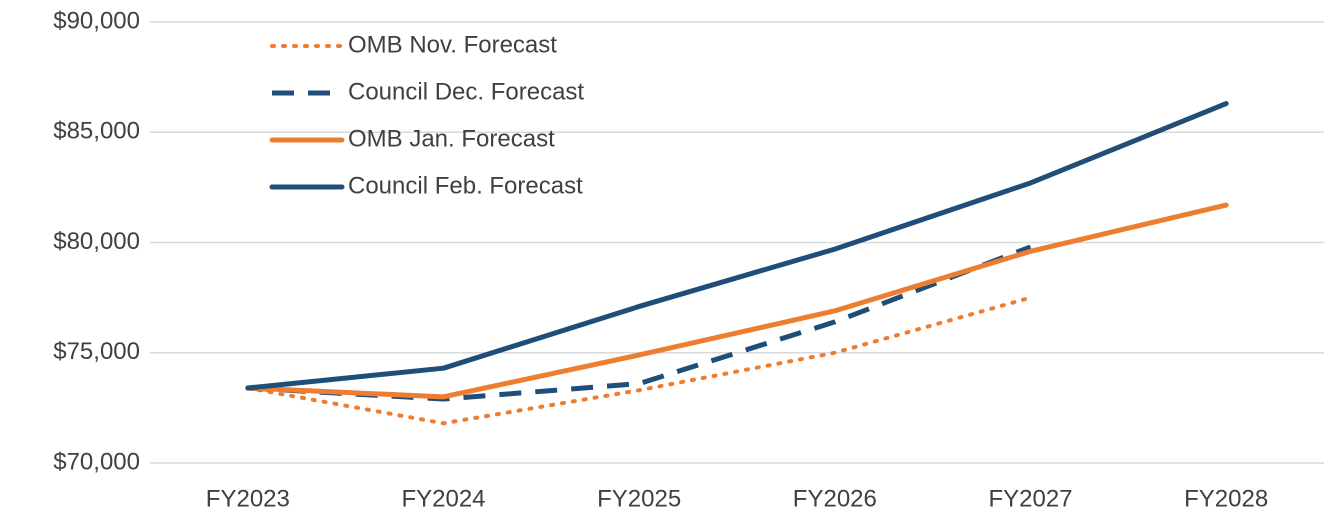 The width and height of the screenshot is (1329, 527). What do you see at coordinates (451, 138) in the screenshot?
I see `legend-label: OMB Jan. Forecast` at bounding box center [451, 138].